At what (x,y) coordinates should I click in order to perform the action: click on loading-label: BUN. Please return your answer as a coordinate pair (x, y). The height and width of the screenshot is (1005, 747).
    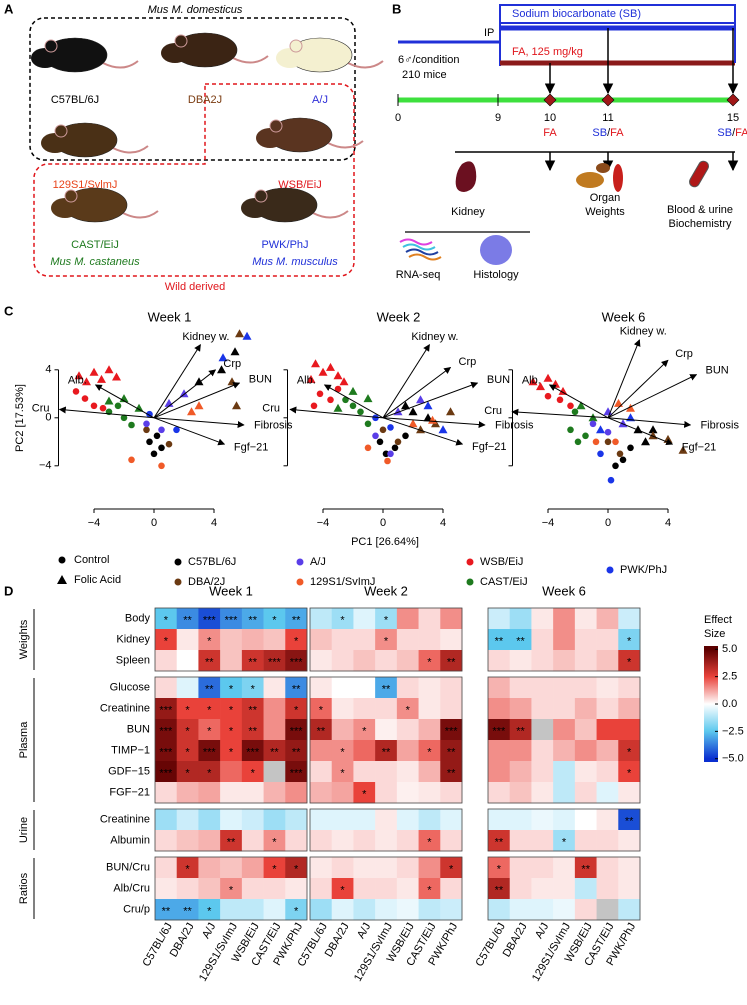
    Looking at the image, I should click on (716, 371).